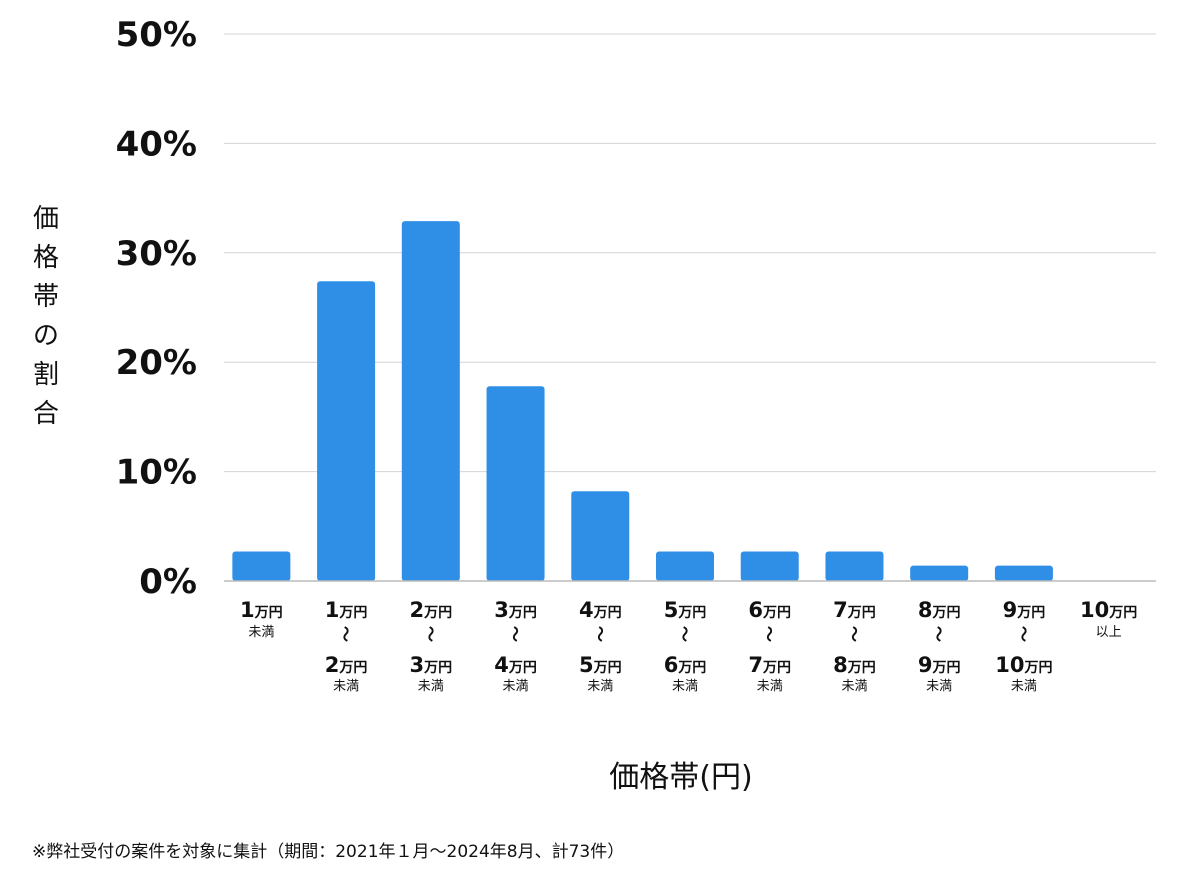 The height and width of the screenshot is (874, 1200). I want to click on category-bottom: 2万円, so click(346, 665).